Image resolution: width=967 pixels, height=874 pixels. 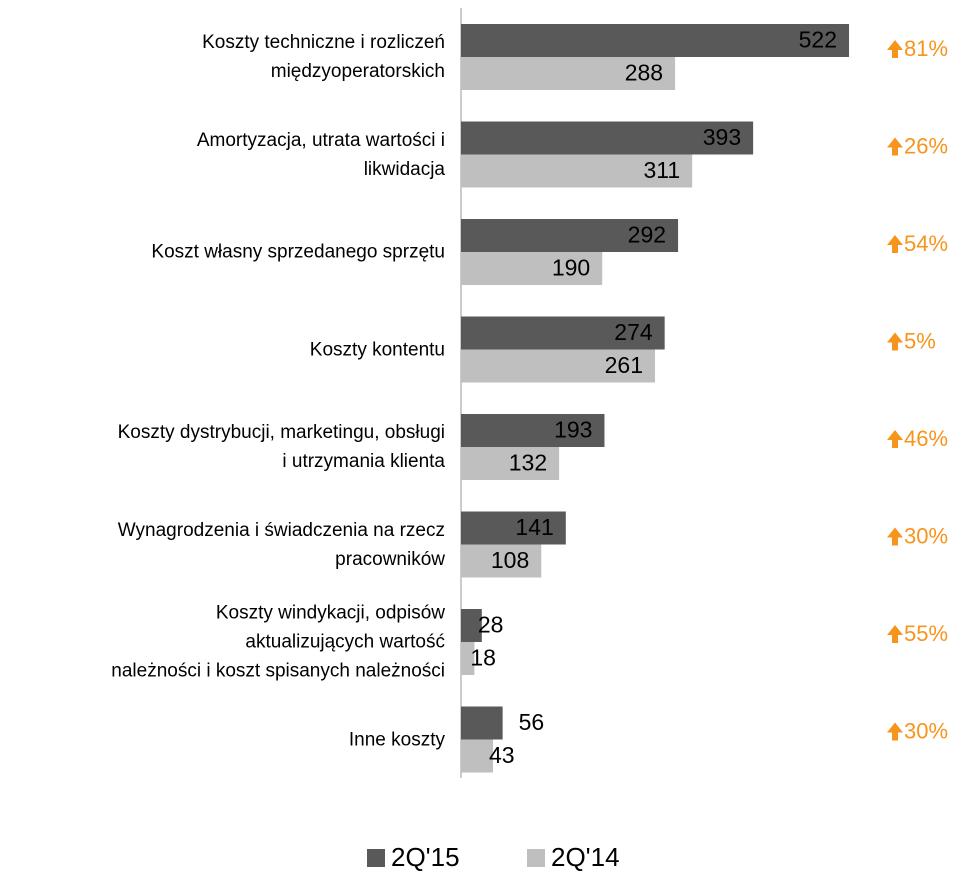 What do you see at coordinates (573, 430) in the screenshot?
I see `value-label: 193` at bounding box center [573, 430].